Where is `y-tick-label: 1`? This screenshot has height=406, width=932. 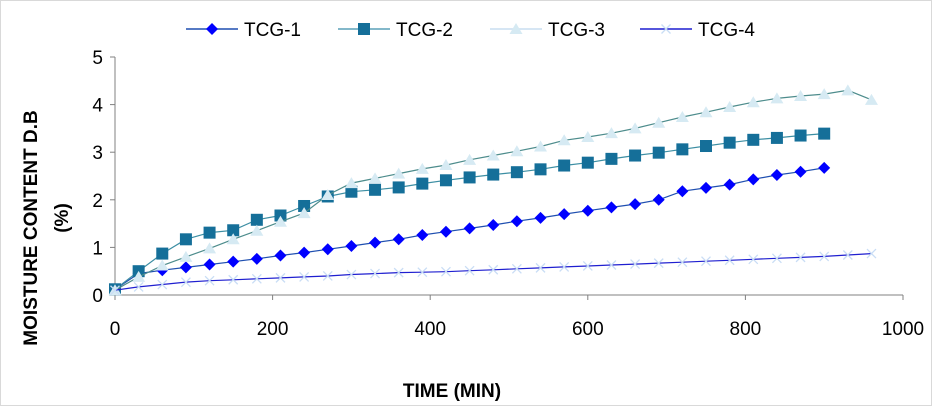
y-tick-label: 1 is located at coordinates (97, 248).